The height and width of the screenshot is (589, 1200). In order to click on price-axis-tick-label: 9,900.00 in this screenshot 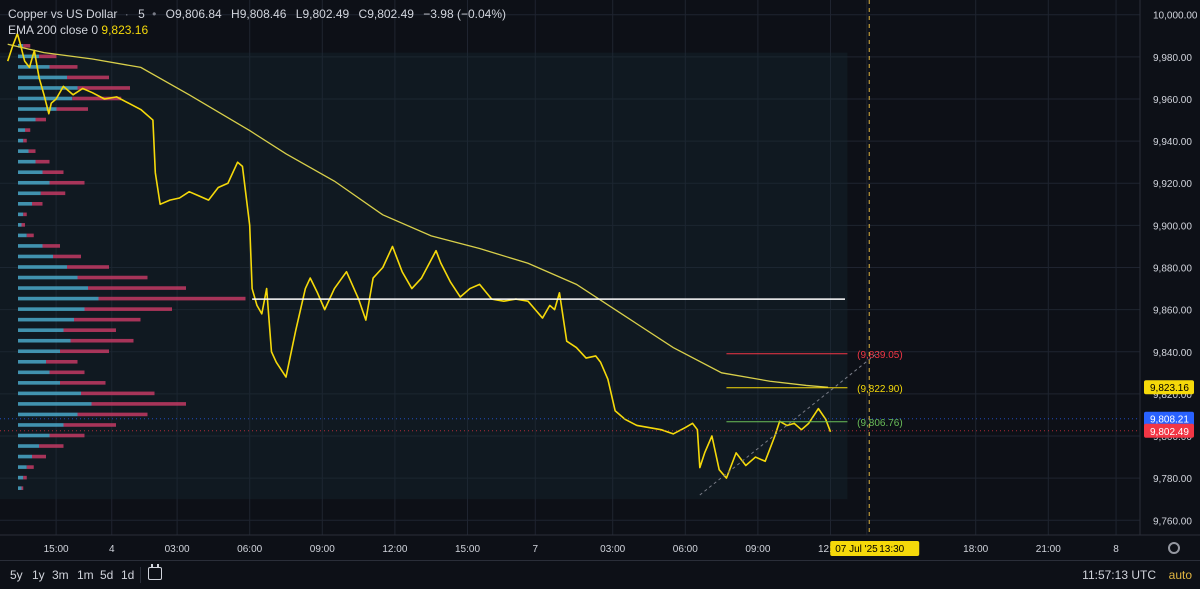, I will do `click(1172, 226)`.